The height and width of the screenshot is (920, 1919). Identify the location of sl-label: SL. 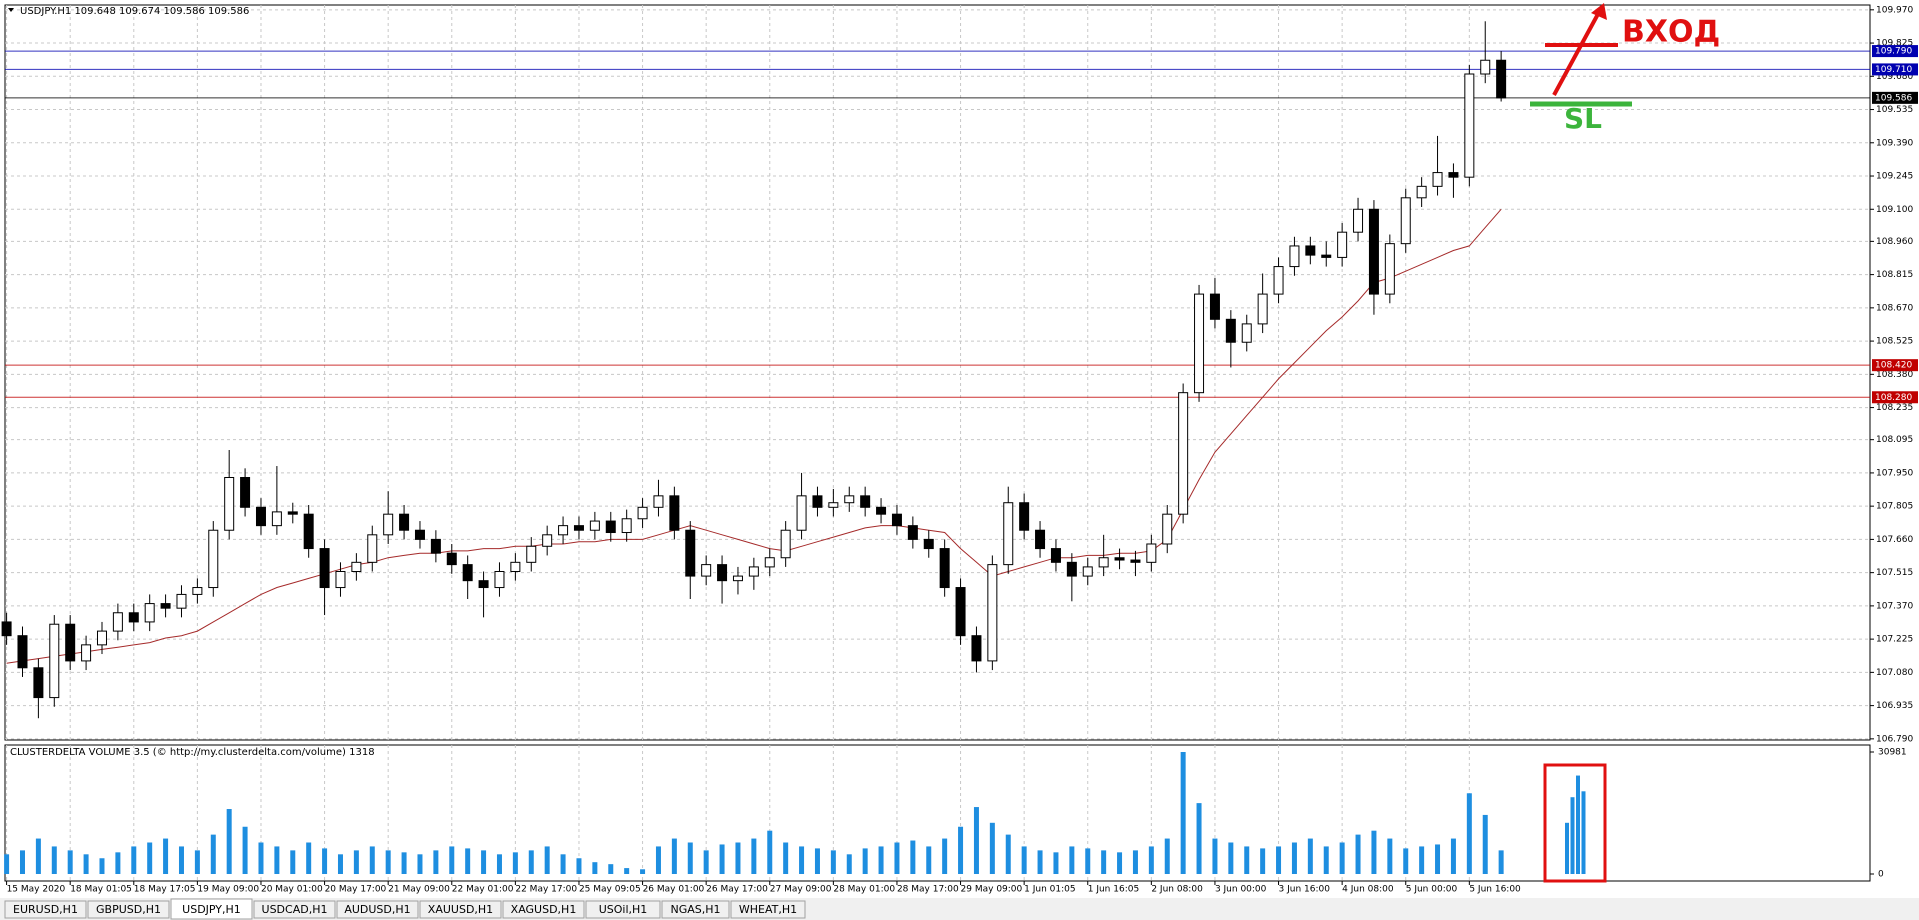
(1583, 118).